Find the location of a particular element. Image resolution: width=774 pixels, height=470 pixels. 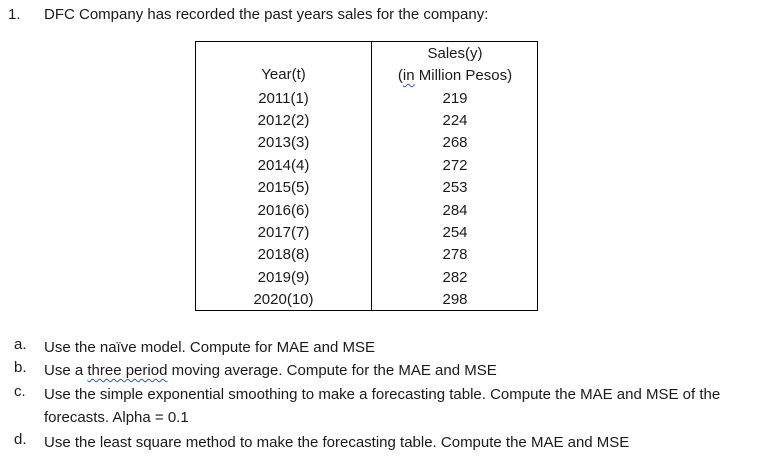

table-column-divider is located at coordinates (371, 176).